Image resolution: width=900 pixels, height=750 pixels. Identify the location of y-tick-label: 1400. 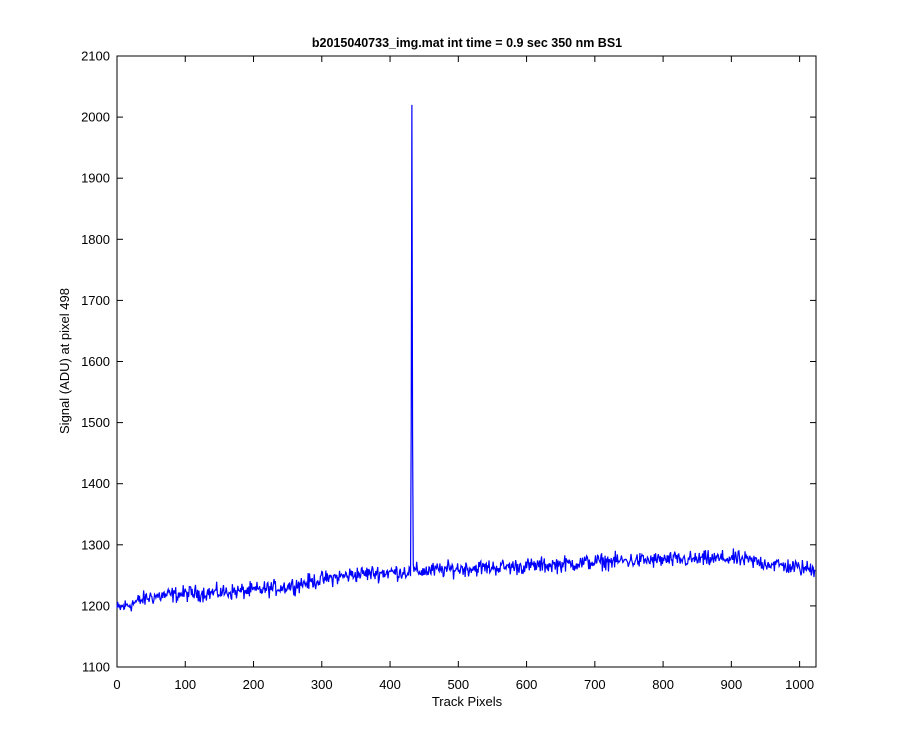
(95, 483).